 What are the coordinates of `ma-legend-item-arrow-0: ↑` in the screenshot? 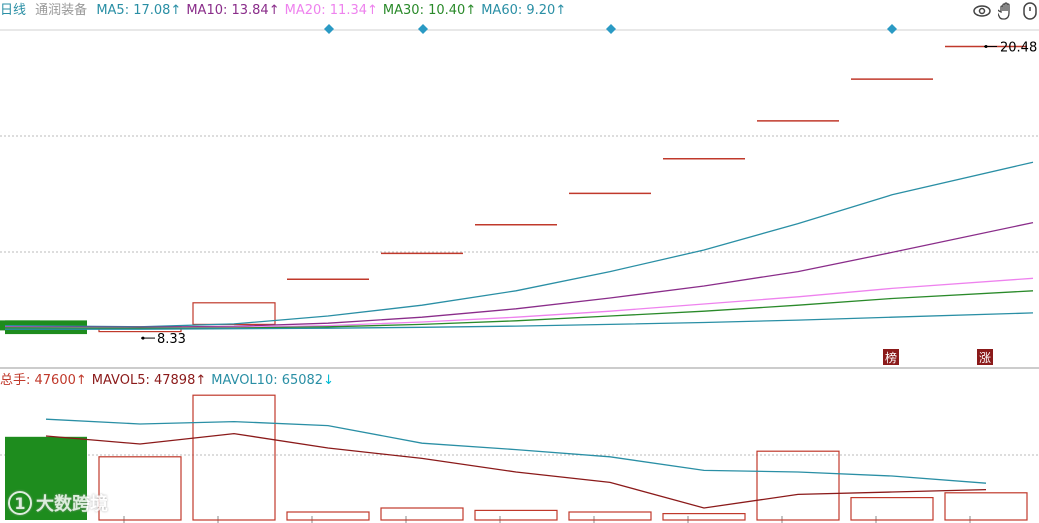 It's located at (176, 10).